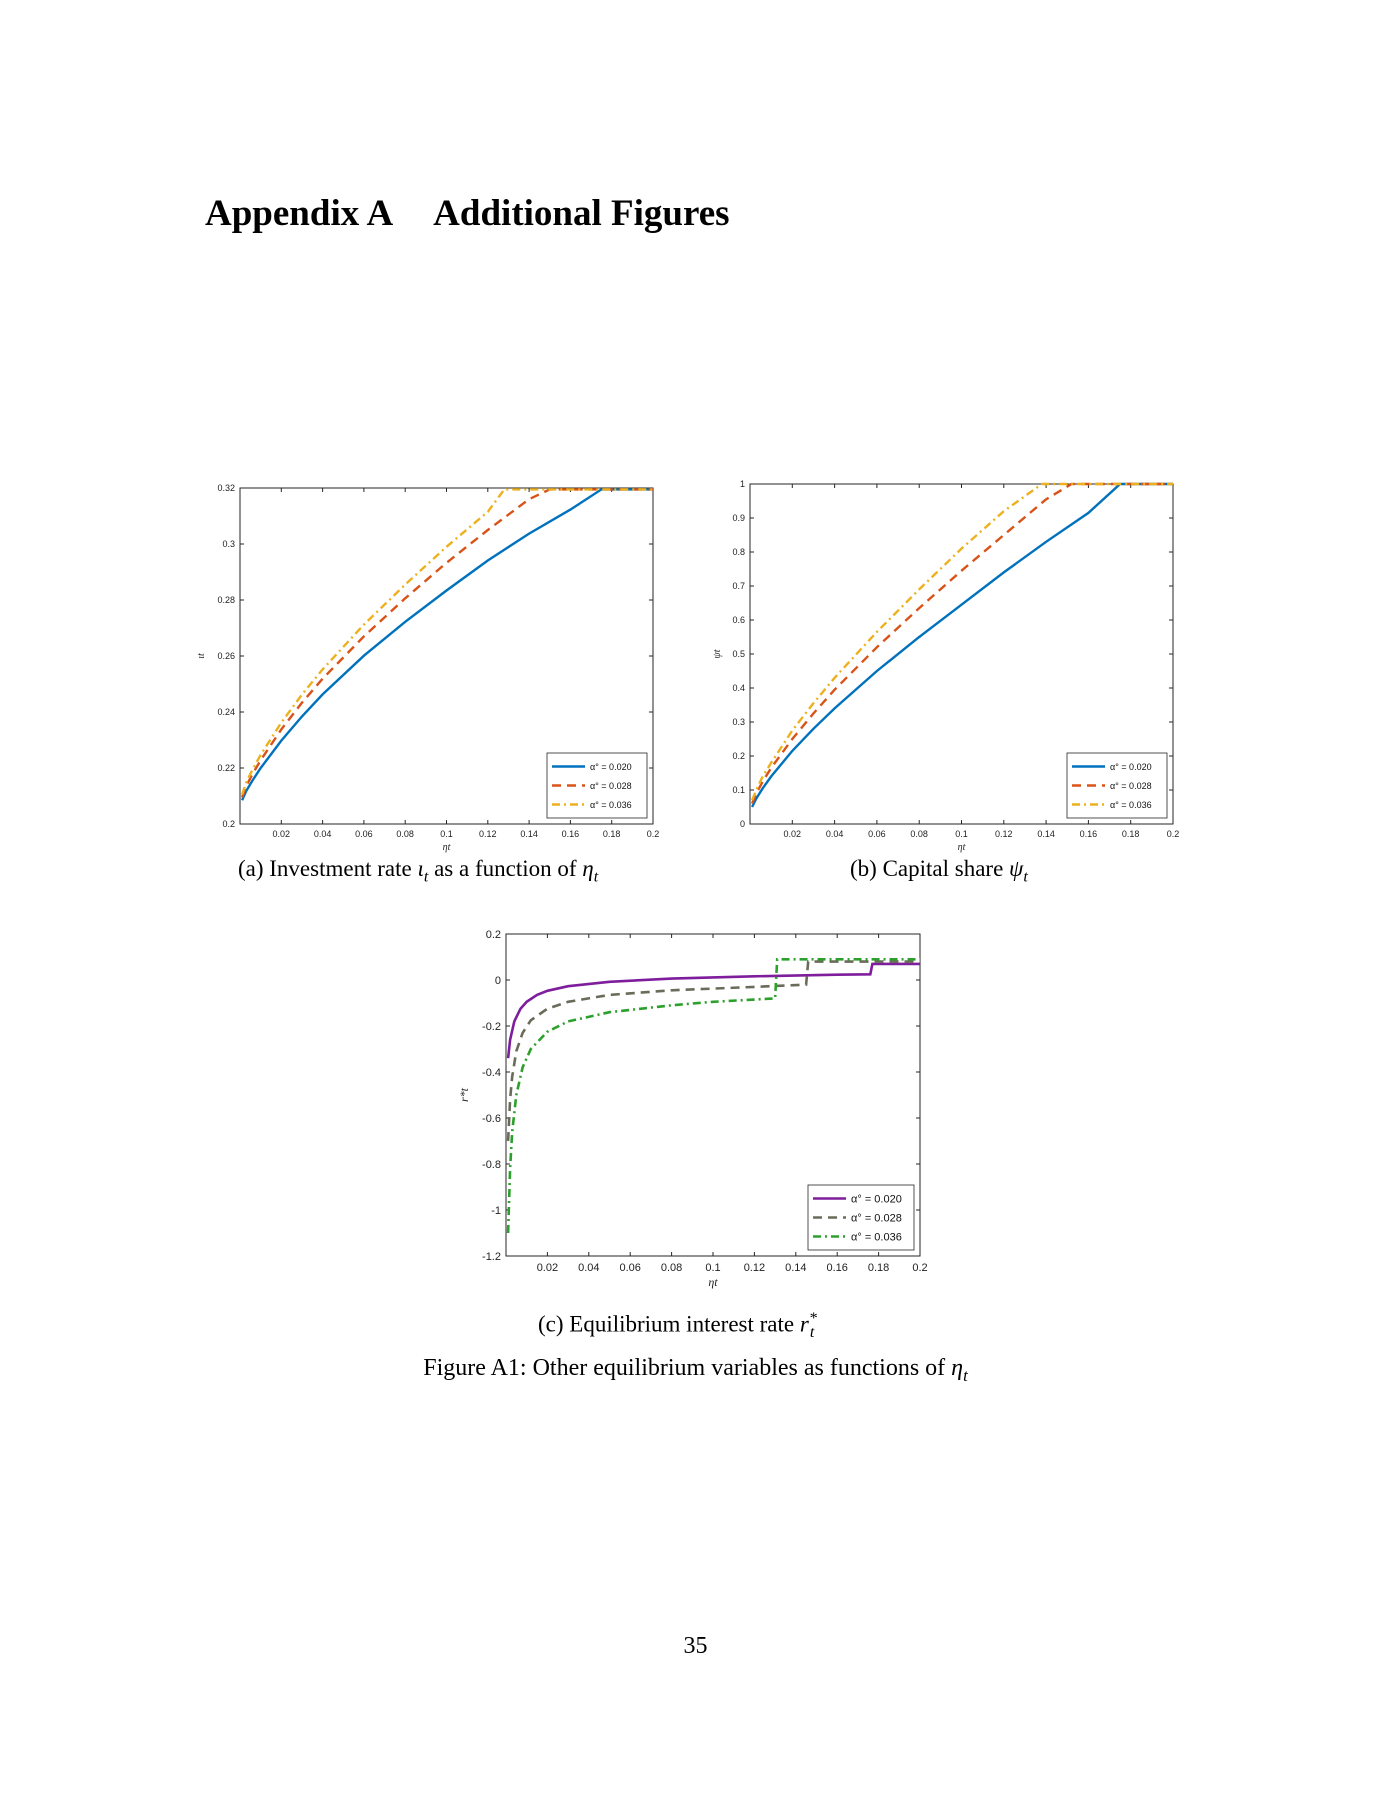 This screenshot has width=1391, height=1800. Describe the element at coordinates (596, 877) in the screenshot. I see `subcaption-a-sub2: t` at that location.